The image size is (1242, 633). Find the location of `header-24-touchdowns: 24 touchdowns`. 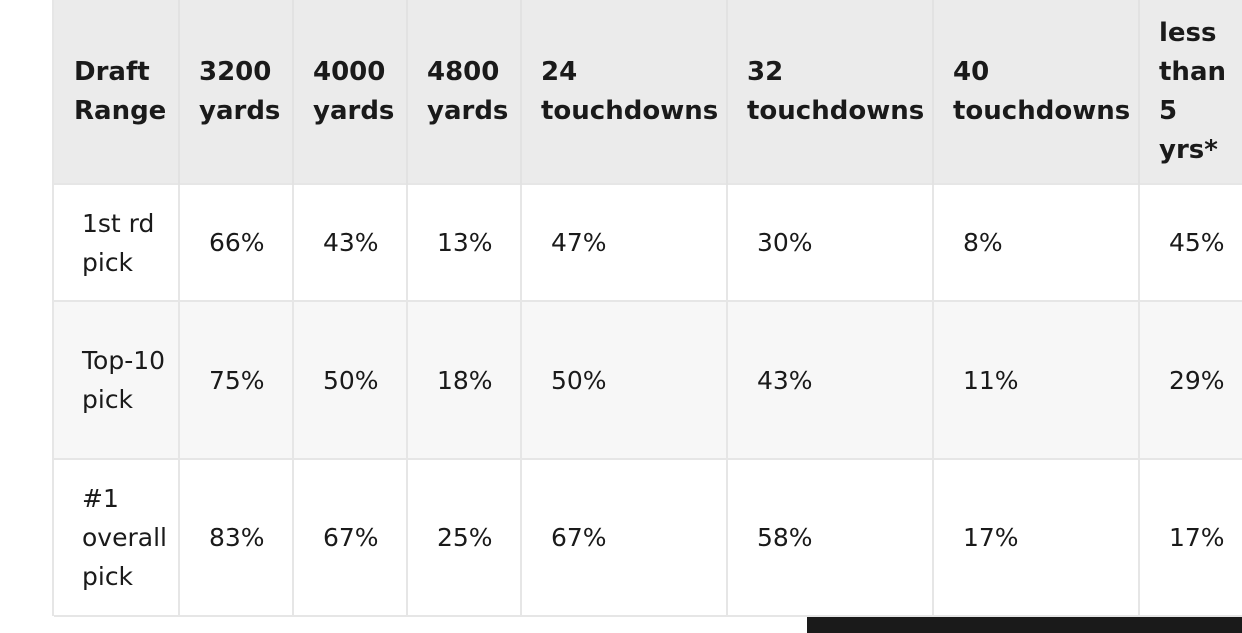

header-24-touchdowns: 24 touchdowns is located at coordinates (624, 92).